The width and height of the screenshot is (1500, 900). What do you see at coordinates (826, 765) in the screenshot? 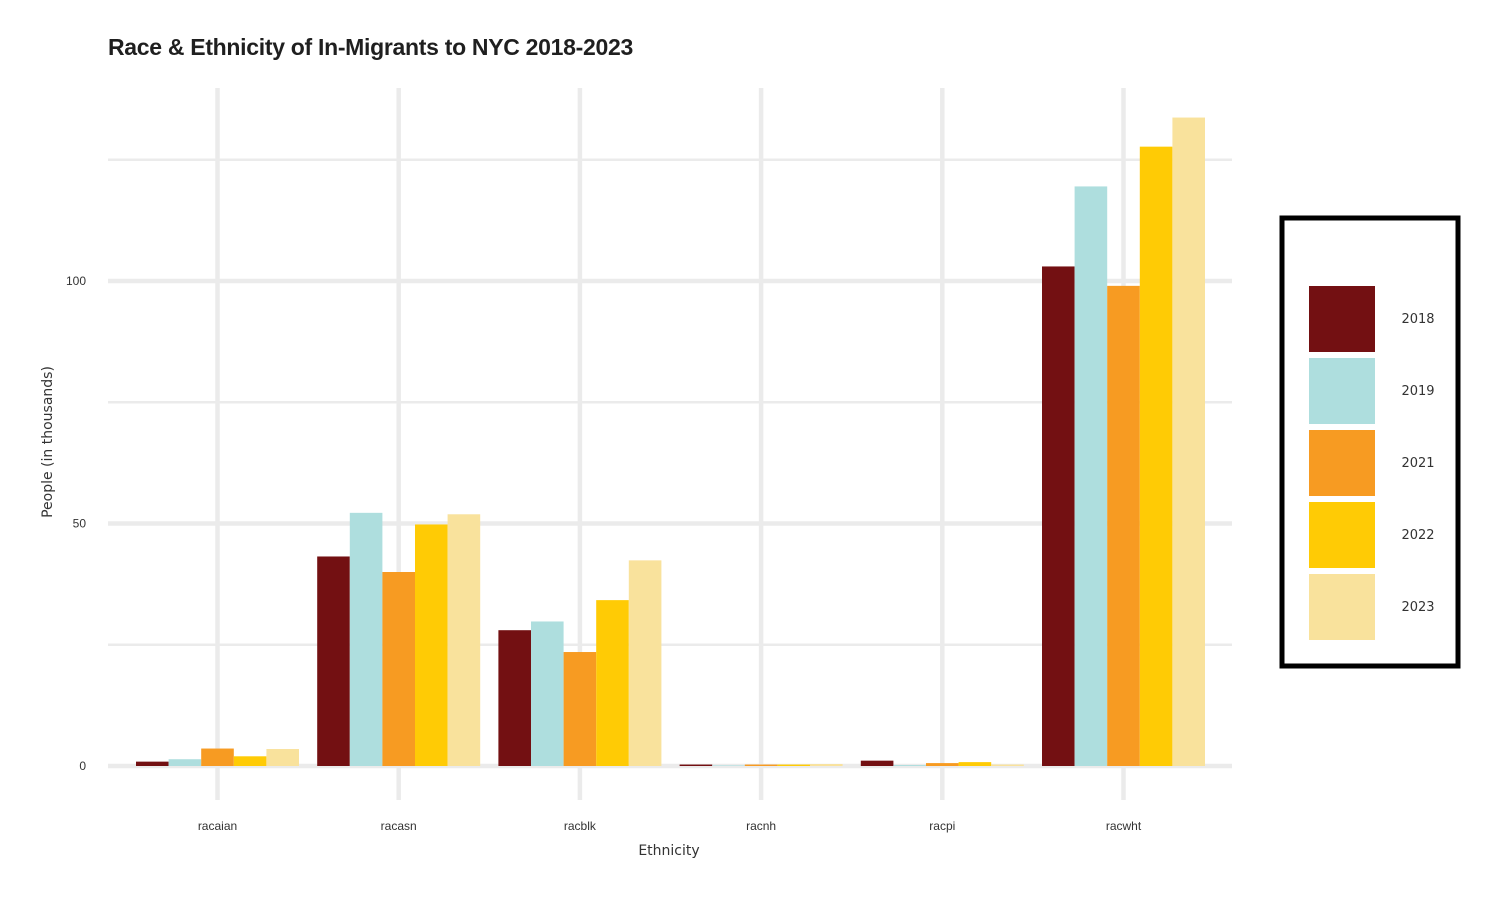
I see `bar-racnh-2023` at bounding box center [826, 765].